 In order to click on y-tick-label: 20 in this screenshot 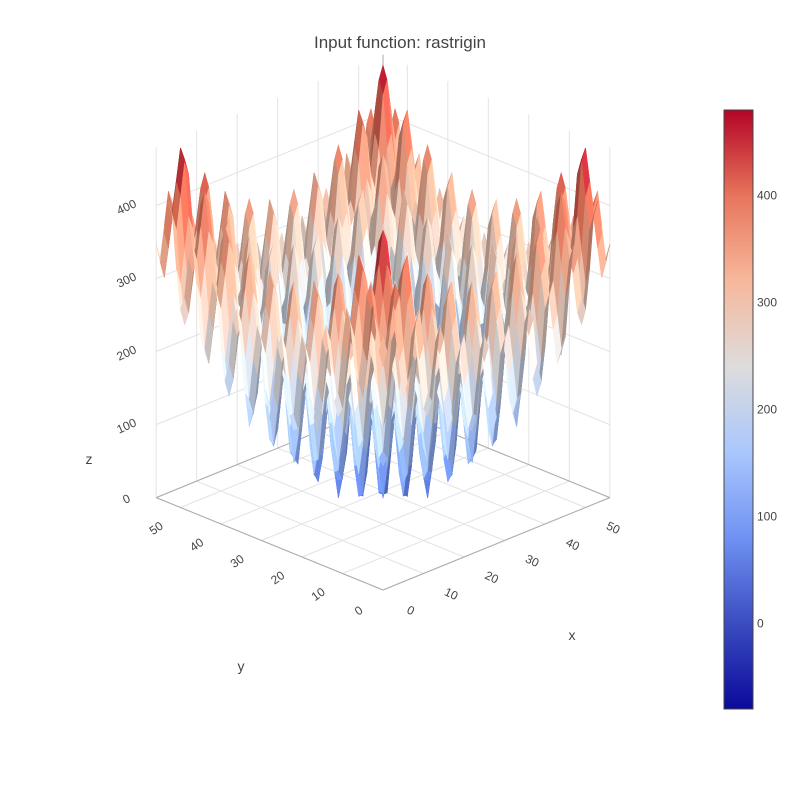, I will do `click(277, 577)`.